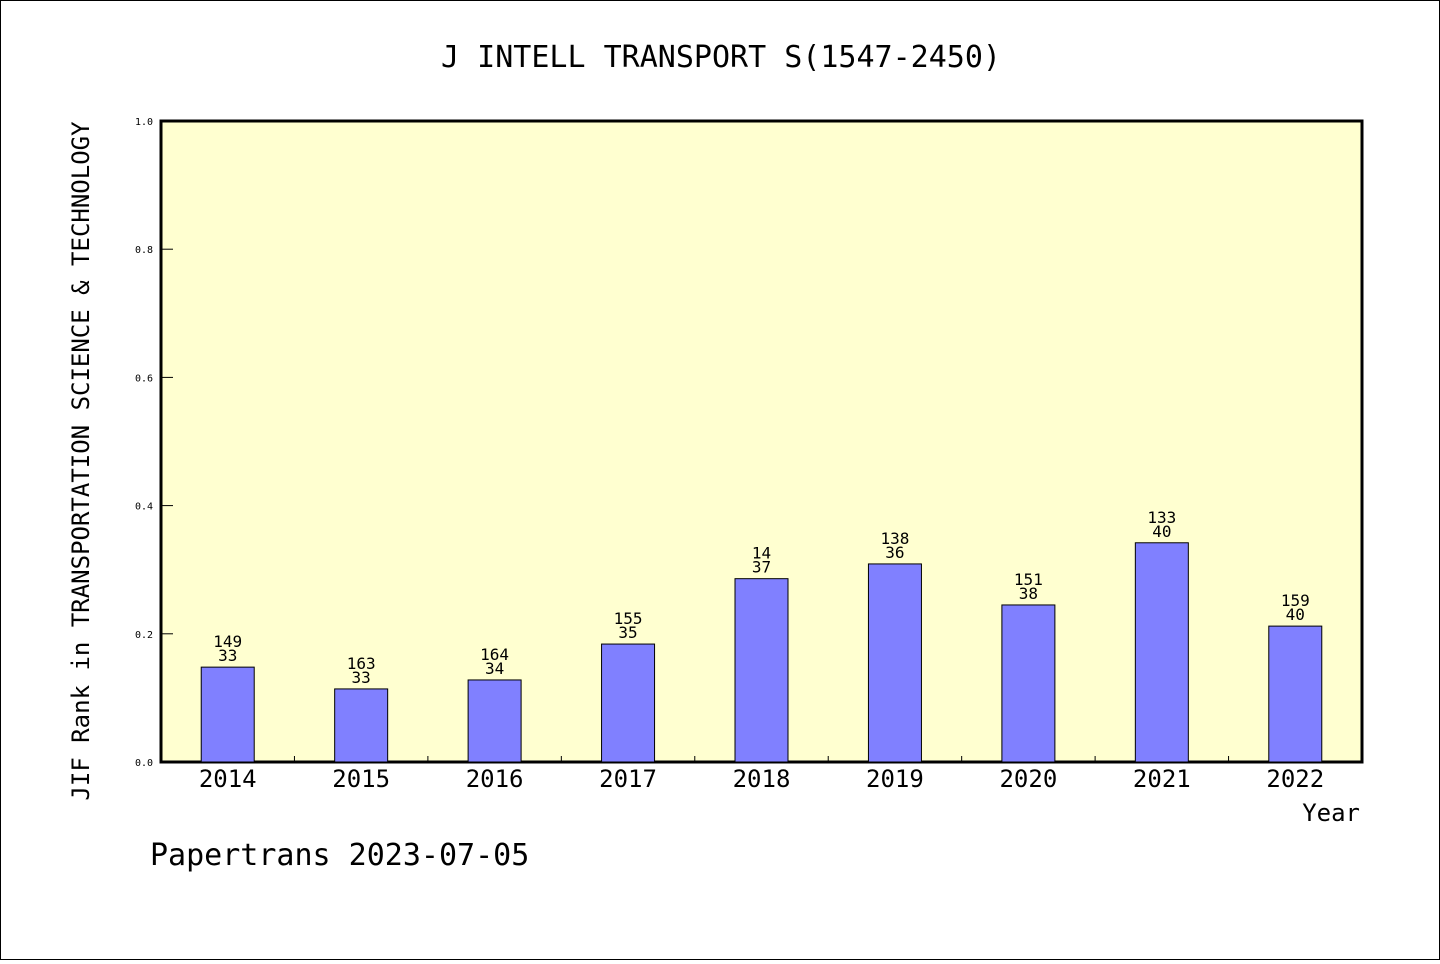  Describe the element at coordinates (1028, 593) in the screenshot. I see `bar-label-bottom-2020: 38` at that location.